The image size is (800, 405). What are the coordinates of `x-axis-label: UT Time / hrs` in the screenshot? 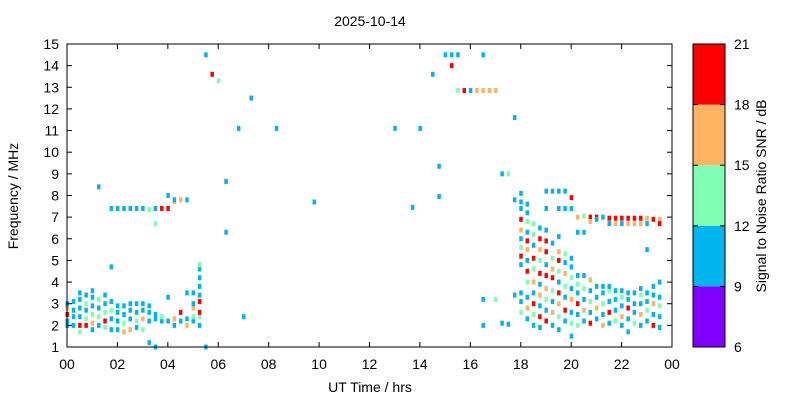 It's located at (370, 387).